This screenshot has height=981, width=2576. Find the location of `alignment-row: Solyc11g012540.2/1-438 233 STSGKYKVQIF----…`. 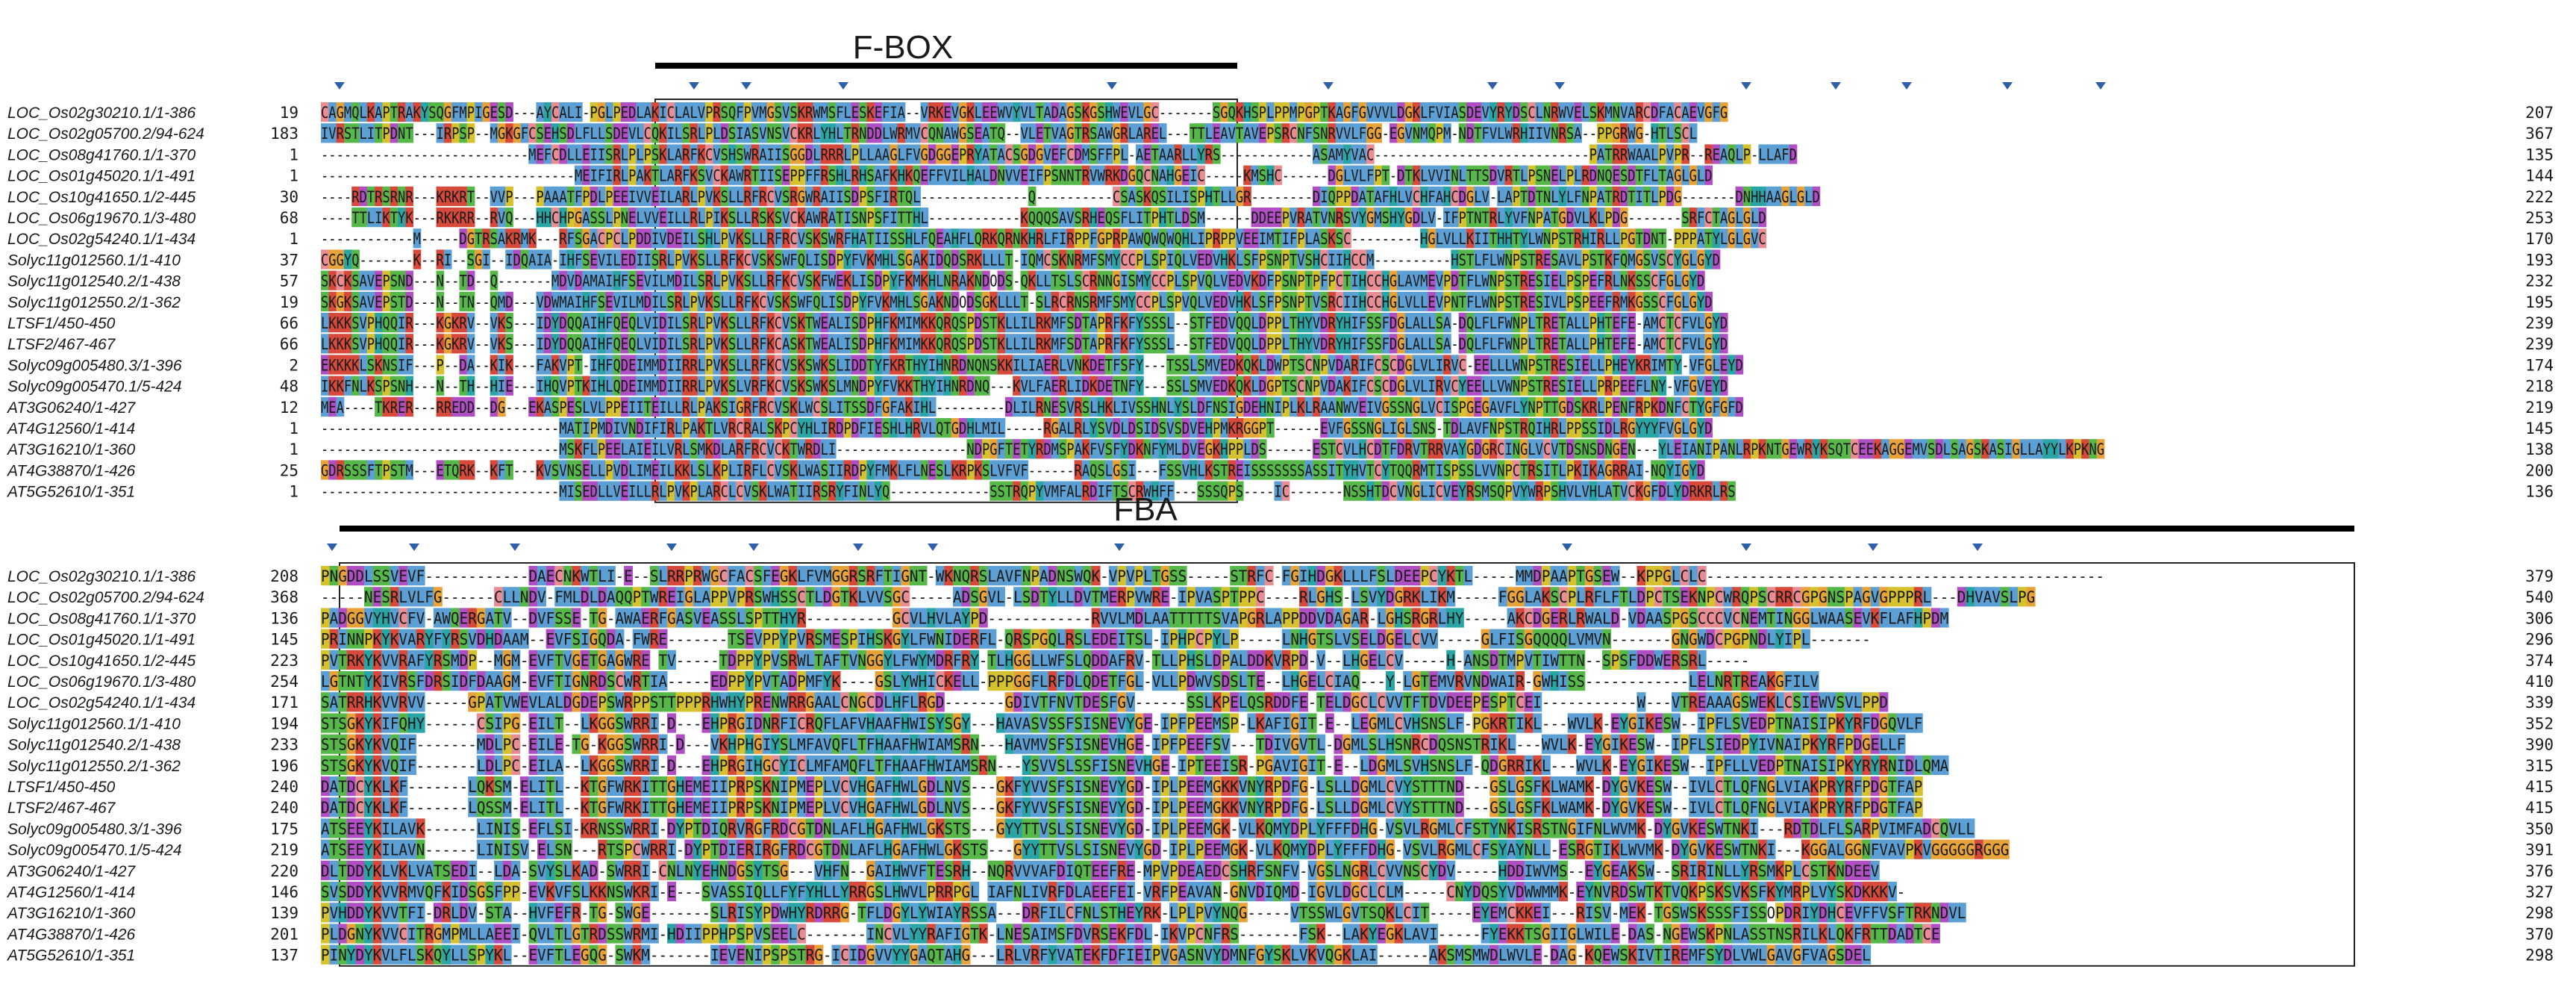

alignment-row: Solyc11g012540.2/1-438 233 STSGKYKVQIF----… is located at coordinates (1280, 744).